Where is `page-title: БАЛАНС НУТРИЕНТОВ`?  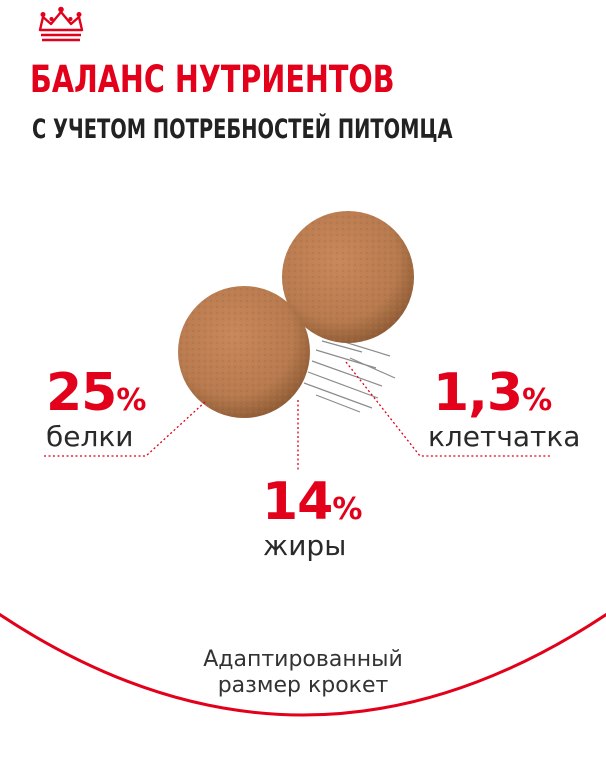 page-title: БАЛАНС НУТРИЕНТОВ is located at coordinates (212, 79).